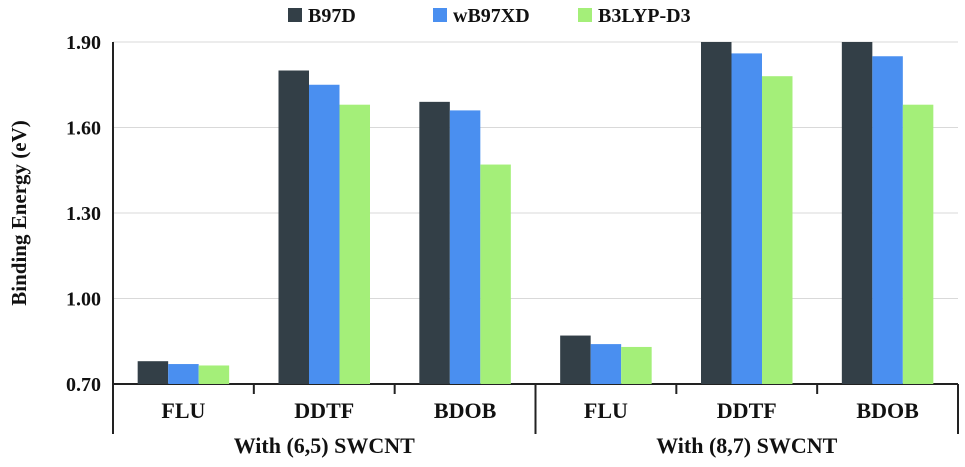  I want to click on legend: B97D wB97XD B3LYP-D3, so click(489, 16).